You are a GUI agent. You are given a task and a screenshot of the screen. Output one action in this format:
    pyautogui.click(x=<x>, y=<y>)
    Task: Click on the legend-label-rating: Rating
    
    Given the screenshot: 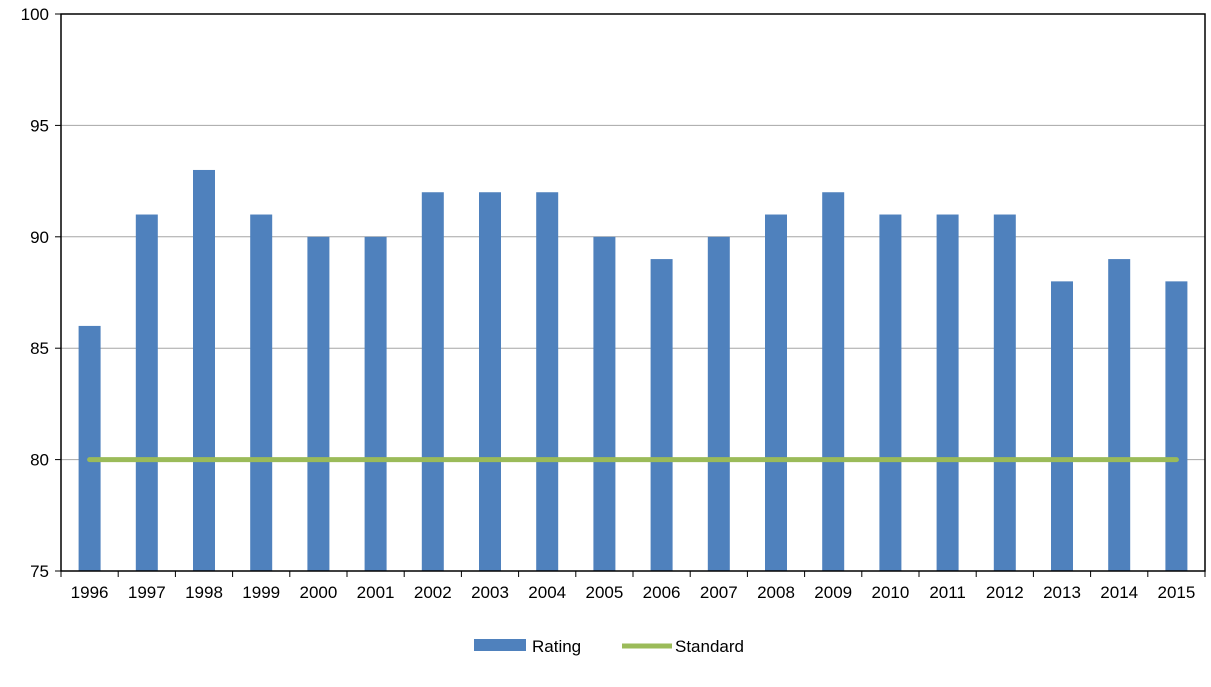 What is the action you would take?
    pyautogui.click(x=556, y=646)
    